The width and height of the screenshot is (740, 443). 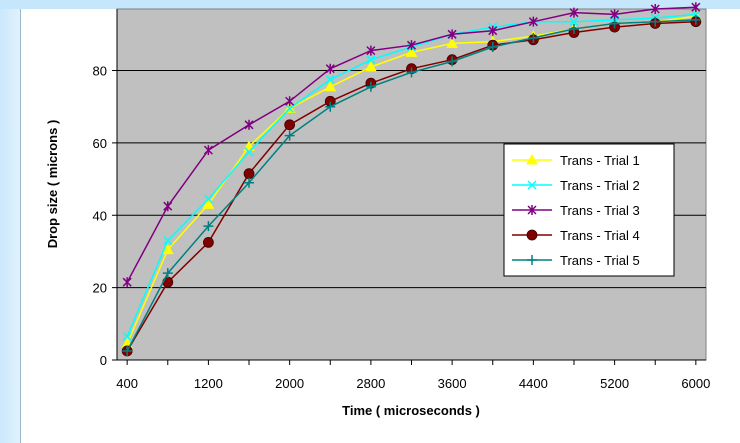 What do you see at coordinates (533, 383) in the screenshot?
I see `x-tick-label: 4400` at bounding box center [533, 383].